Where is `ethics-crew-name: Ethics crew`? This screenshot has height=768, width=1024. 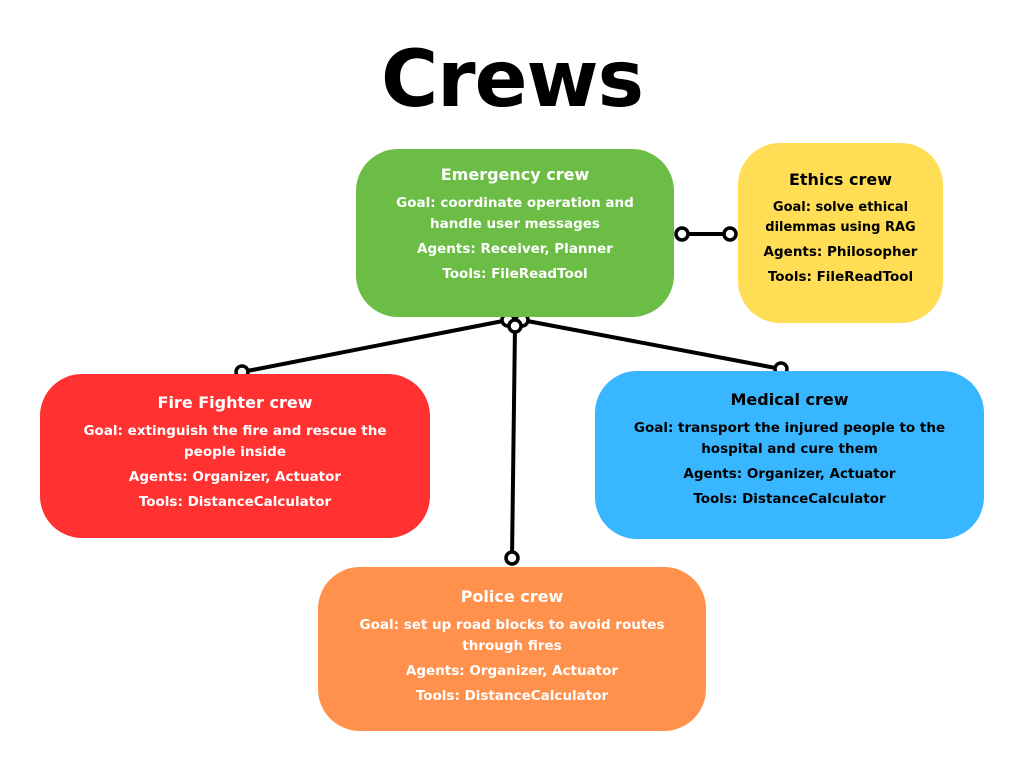 ethics-crew-name: Ethics crew is located at coordinates (840, 179).